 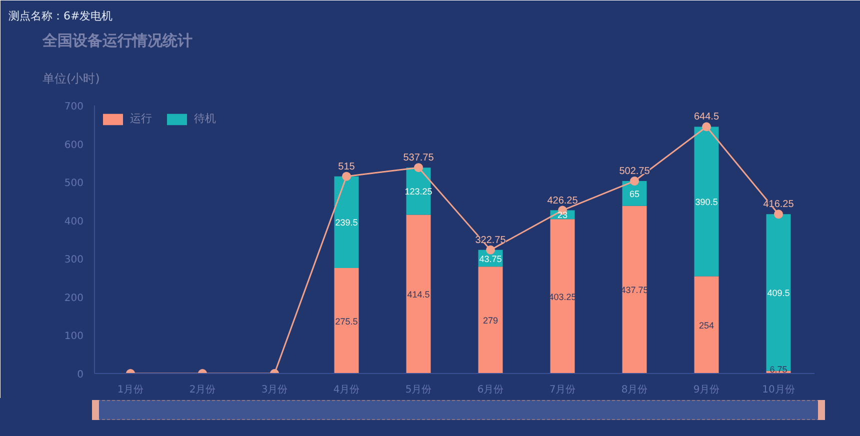 What do you see at coordinates (562, 200) in the screenshot?
I see `data-label: 426.25` at bounding box center [562, 200].